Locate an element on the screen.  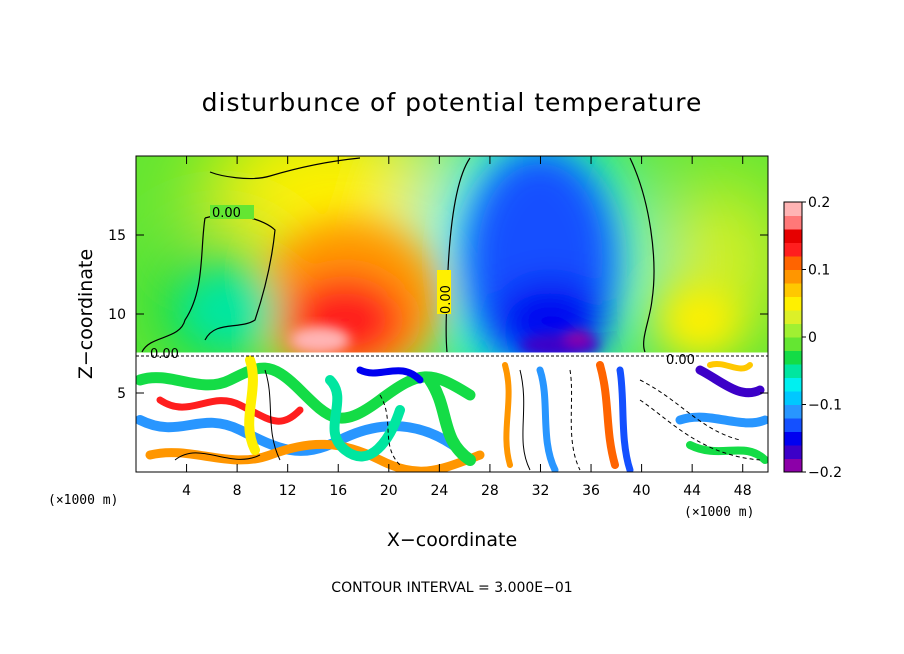
lower-layer is located at coordinates (452, 413).